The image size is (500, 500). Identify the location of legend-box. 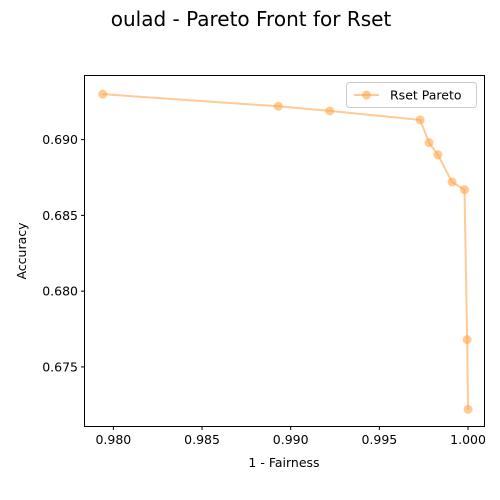
(411, 95).